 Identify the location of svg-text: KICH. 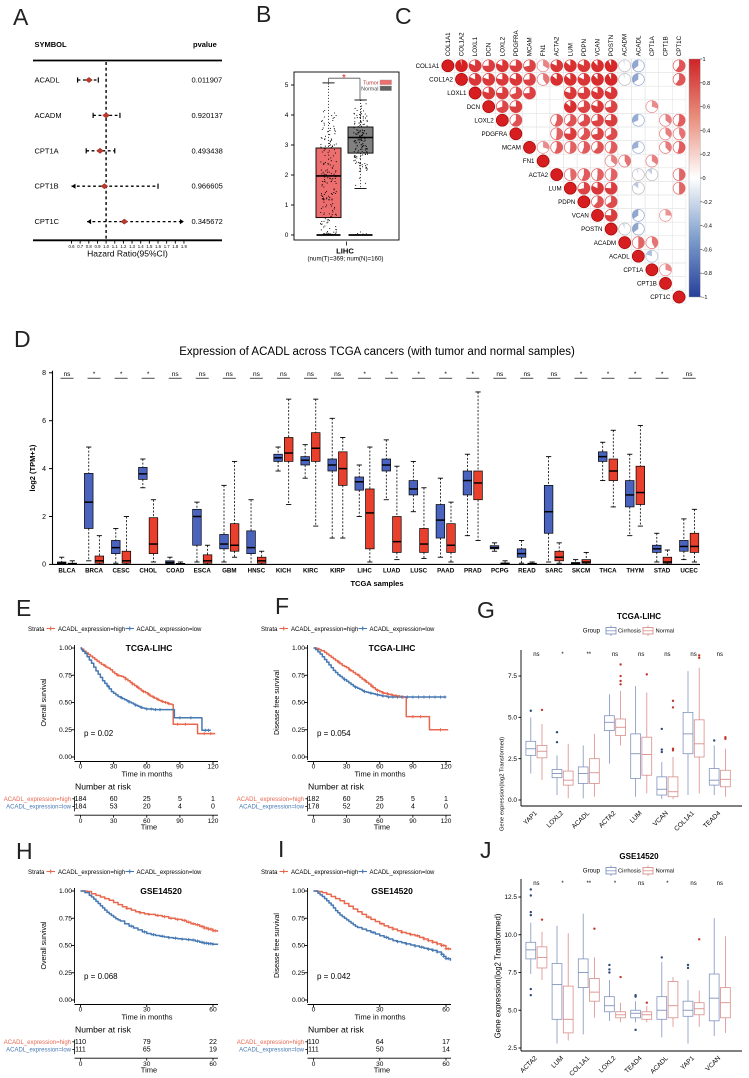
(284, 571).